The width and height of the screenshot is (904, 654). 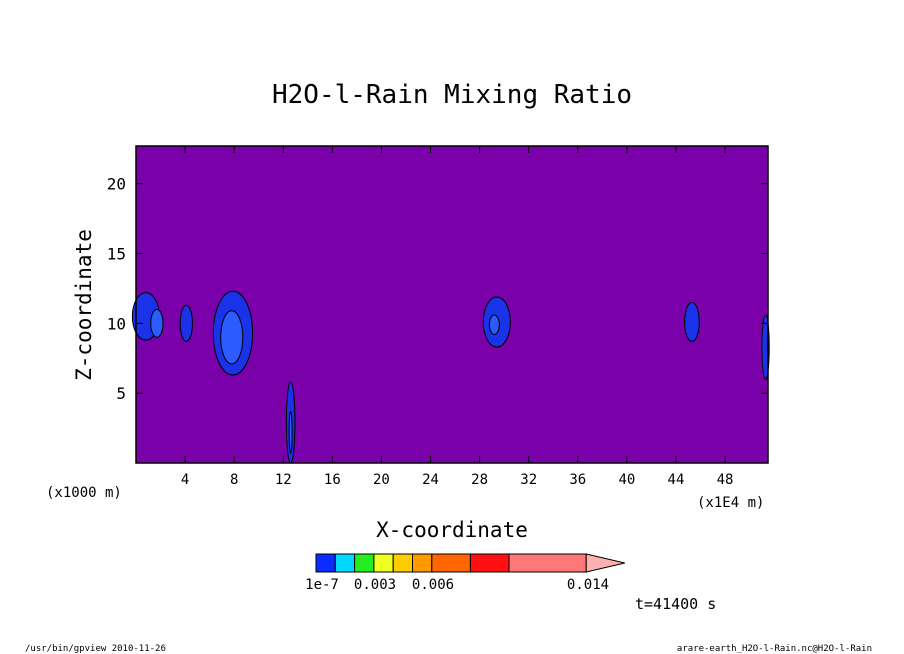 I want to click on colorbar-tick-label-3: 0.014, so click(x=588, y=585).